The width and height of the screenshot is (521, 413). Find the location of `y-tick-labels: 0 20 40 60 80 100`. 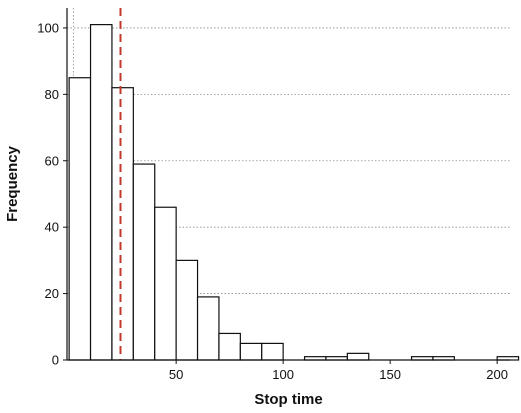

y-tick-labels: 0 20 40 60 80 100 is located at coordinates (52, 194).